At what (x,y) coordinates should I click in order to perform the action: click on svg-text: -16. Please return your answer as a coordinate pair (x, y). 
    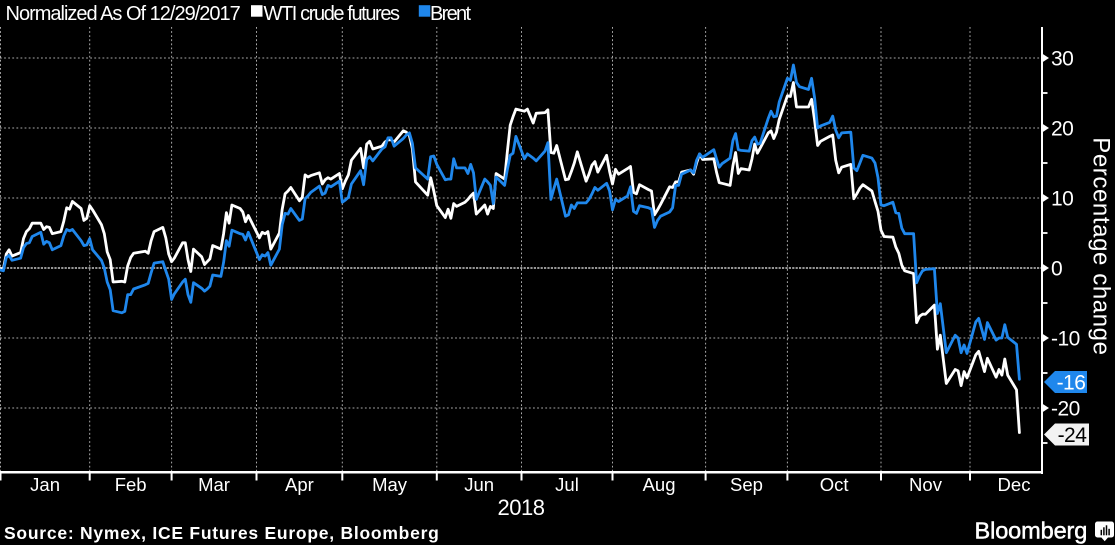
    Looking at the image, I should click on (1071, 383).